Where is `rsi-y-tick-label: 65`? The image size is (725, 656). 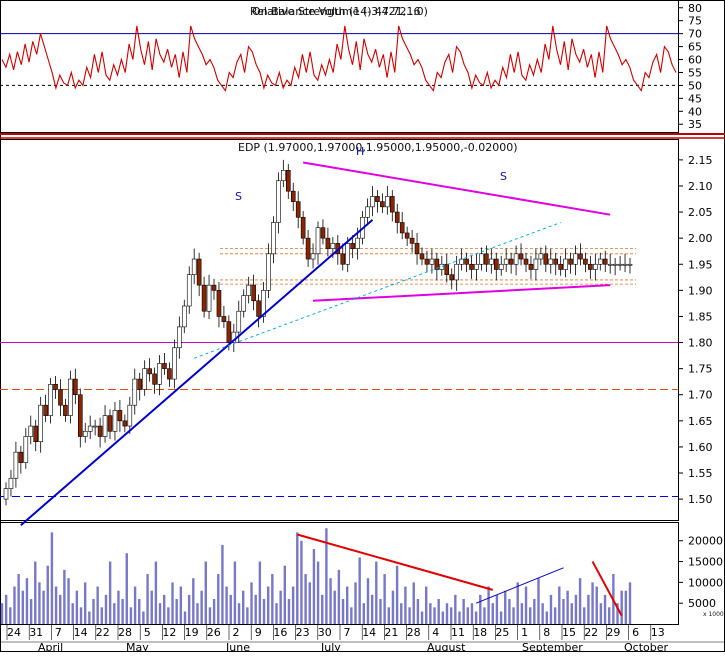 rsi-y-tick-label: 65 is located at coordinates (695, 47).